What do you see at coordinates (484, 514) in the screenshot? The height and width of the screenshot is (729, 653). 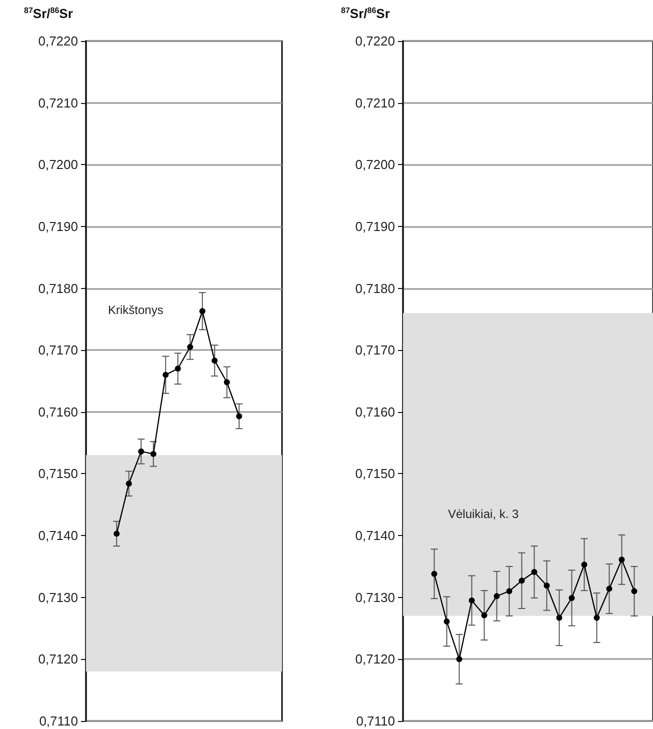 I see `annotation: Vėluikiai, k. 3` at bounding box center [484, 514].